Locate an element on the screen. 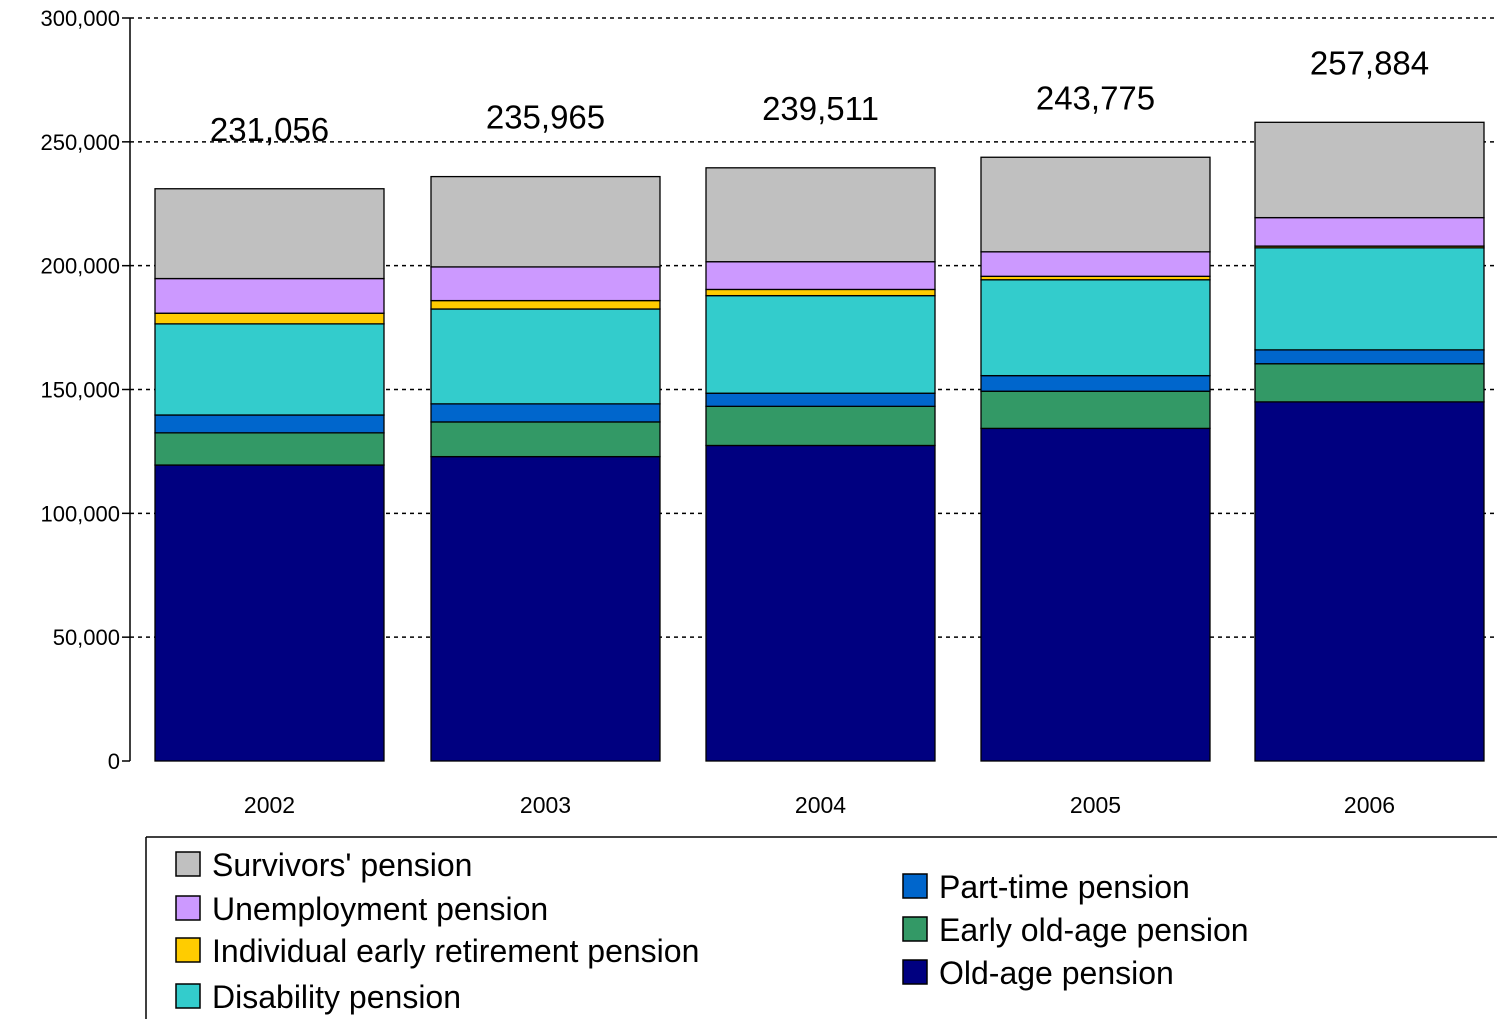 The width and height of the screenshot is (1497, 1019). legend-label: Early old-age pension is located at coordinates (1094, 930).